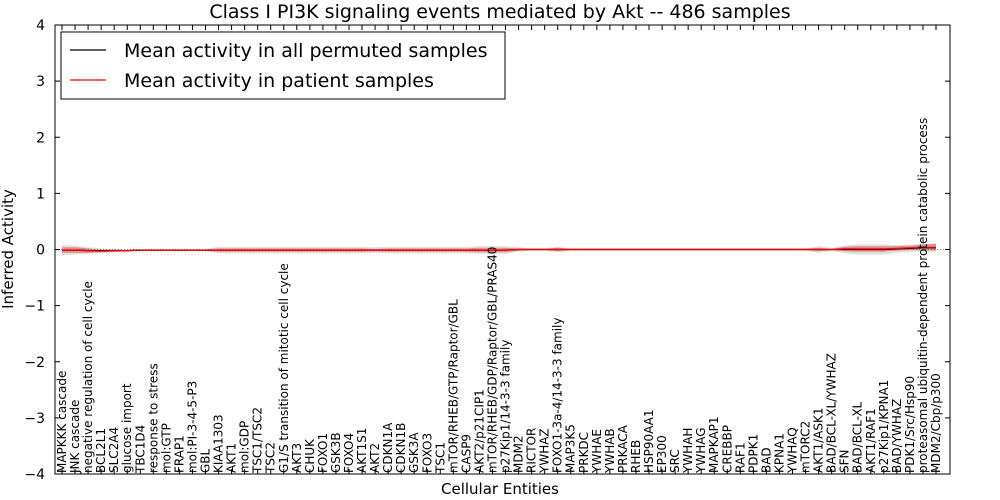 The image size is (1000, 500). What do you see at coordinates (179, 454) in the screenshot?
I see `x-tick-label: FRAP1` at bounding box center [179, 454].